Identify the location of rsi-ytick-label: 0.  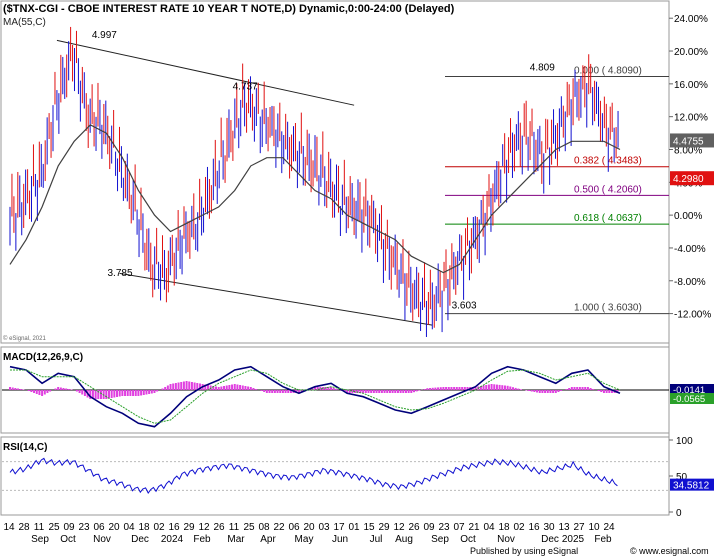
(679, 513).